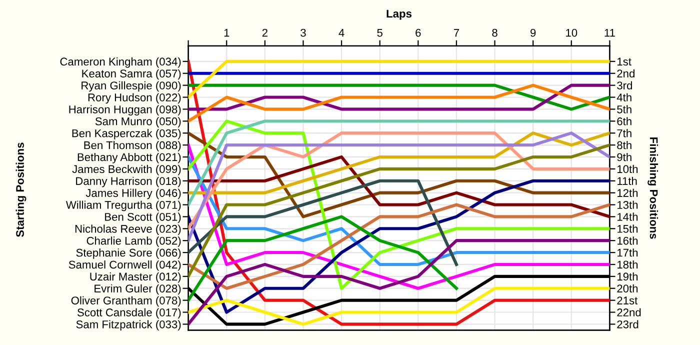 The image size is (700, 345). I want to click on y2-tick-label: 8th, so click(624, 145).